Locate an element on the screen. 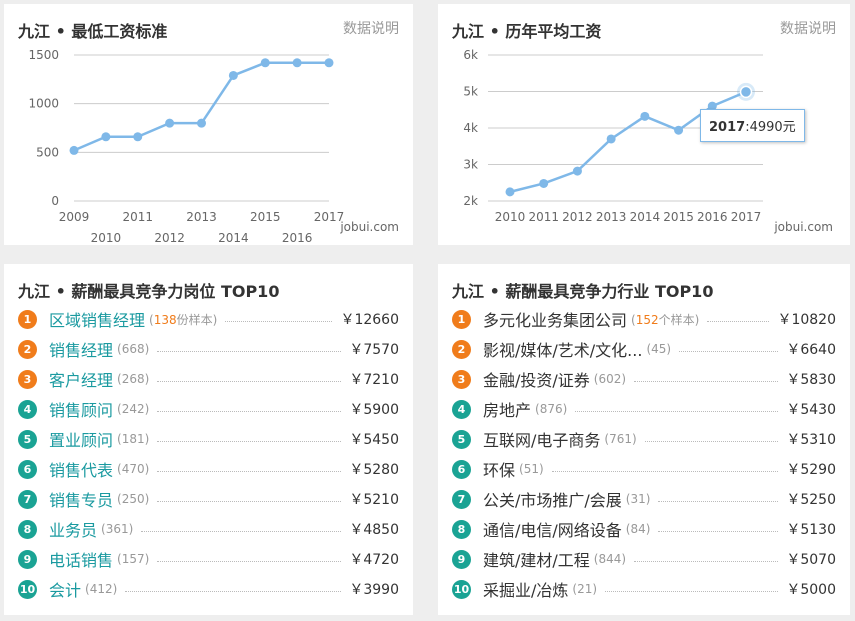  sample-count: (152个样本) is located at coordinates (665, 319).